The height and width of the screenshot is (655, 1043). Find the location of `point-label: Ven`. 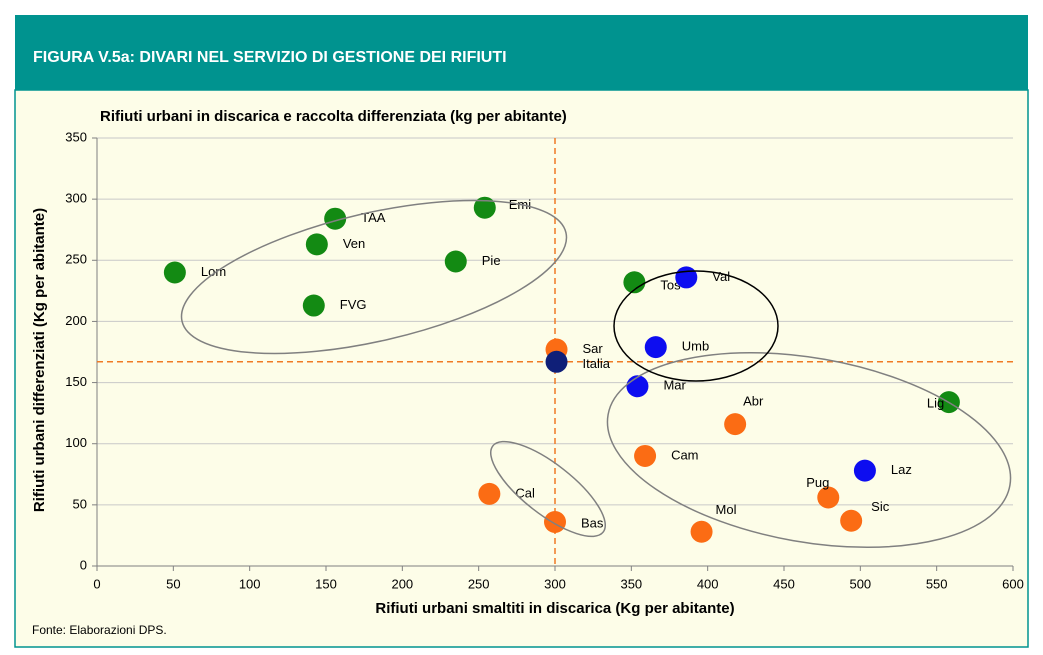

point-label: Ven is located at coordinates (354, 243).